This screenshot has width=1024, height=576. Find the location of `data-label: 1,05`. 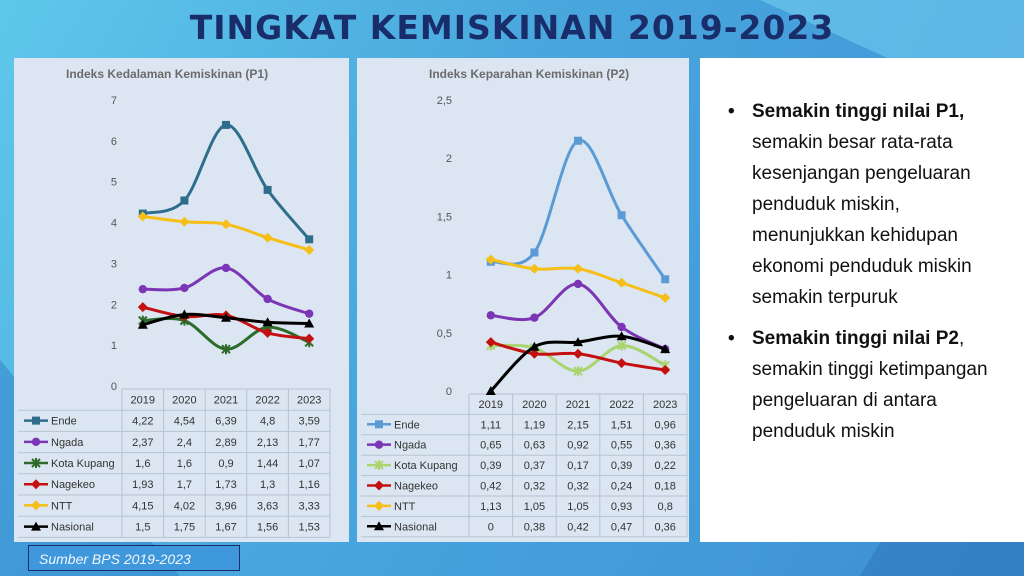

data-label: 1,05 is located at coordinates (534, 507).